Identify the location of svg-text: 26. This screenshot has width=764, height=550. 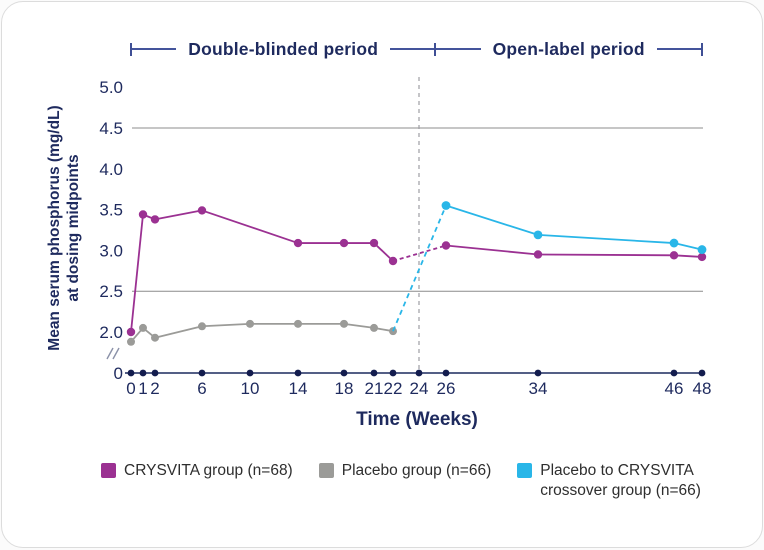
(446, 388).